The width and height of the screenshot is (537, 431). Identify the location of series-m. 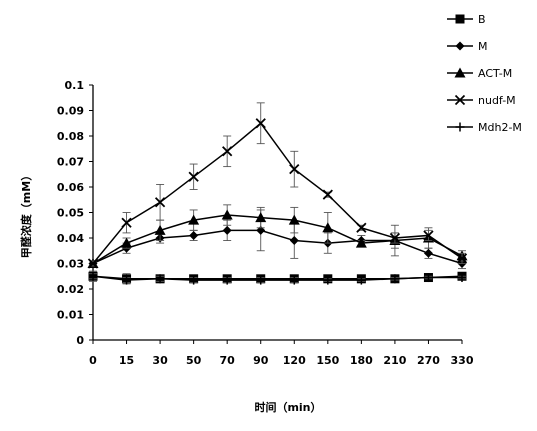
(277, 239).